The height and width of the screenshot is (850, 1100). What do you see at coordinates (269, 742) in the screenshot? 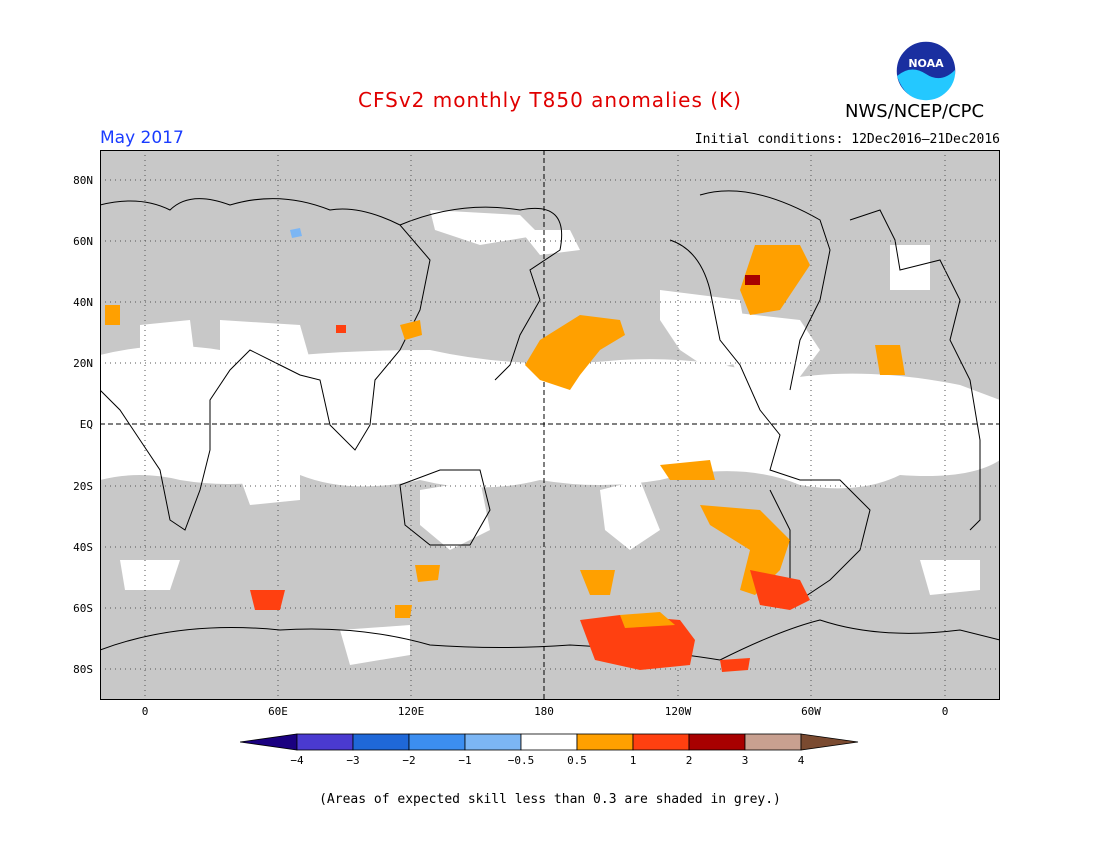
I see `colorbar-arrow-left` at bounding box center [269, 742].